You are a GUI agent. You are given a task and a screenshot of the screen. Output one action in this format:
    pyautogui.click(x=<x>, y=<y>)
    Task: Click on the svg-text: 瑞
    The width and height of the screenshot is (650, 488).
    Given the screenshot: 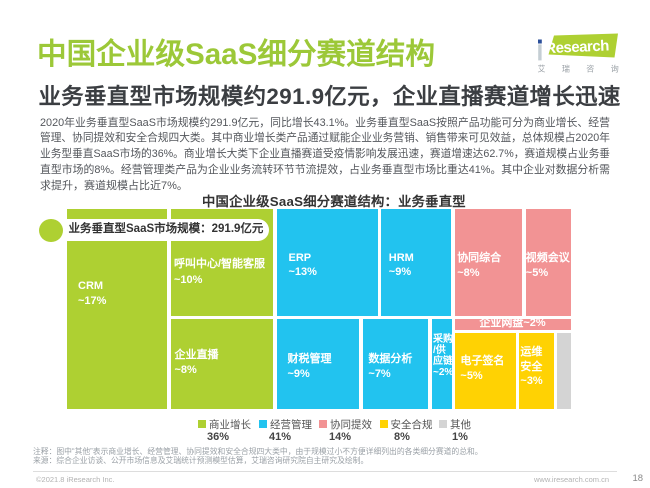 What is the action you would take?
    pyautogui.click(x=566, y=69)
    